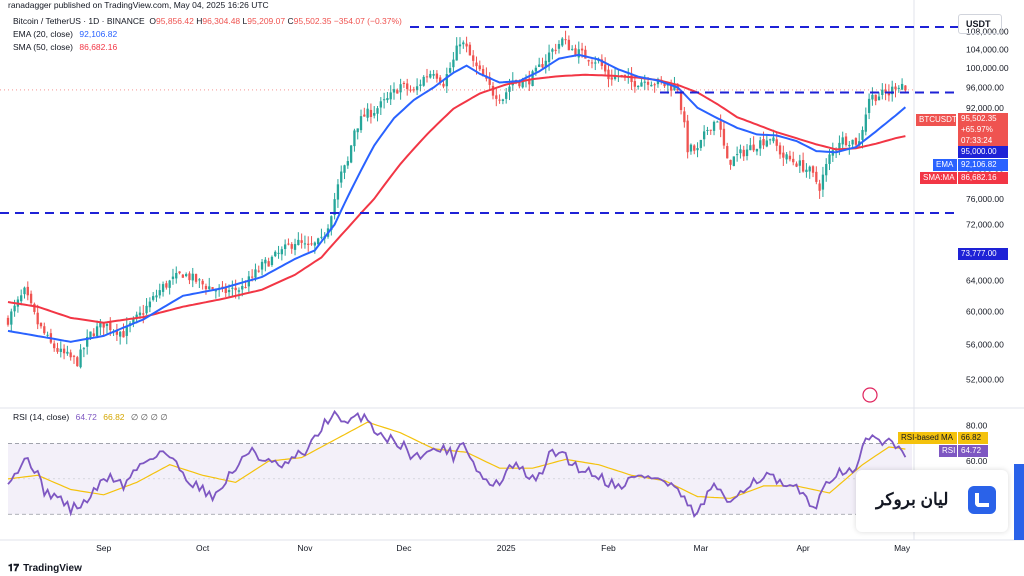 This screenshot has width=1024, height=576. I want to click on open-label: O, so click(152, 21).